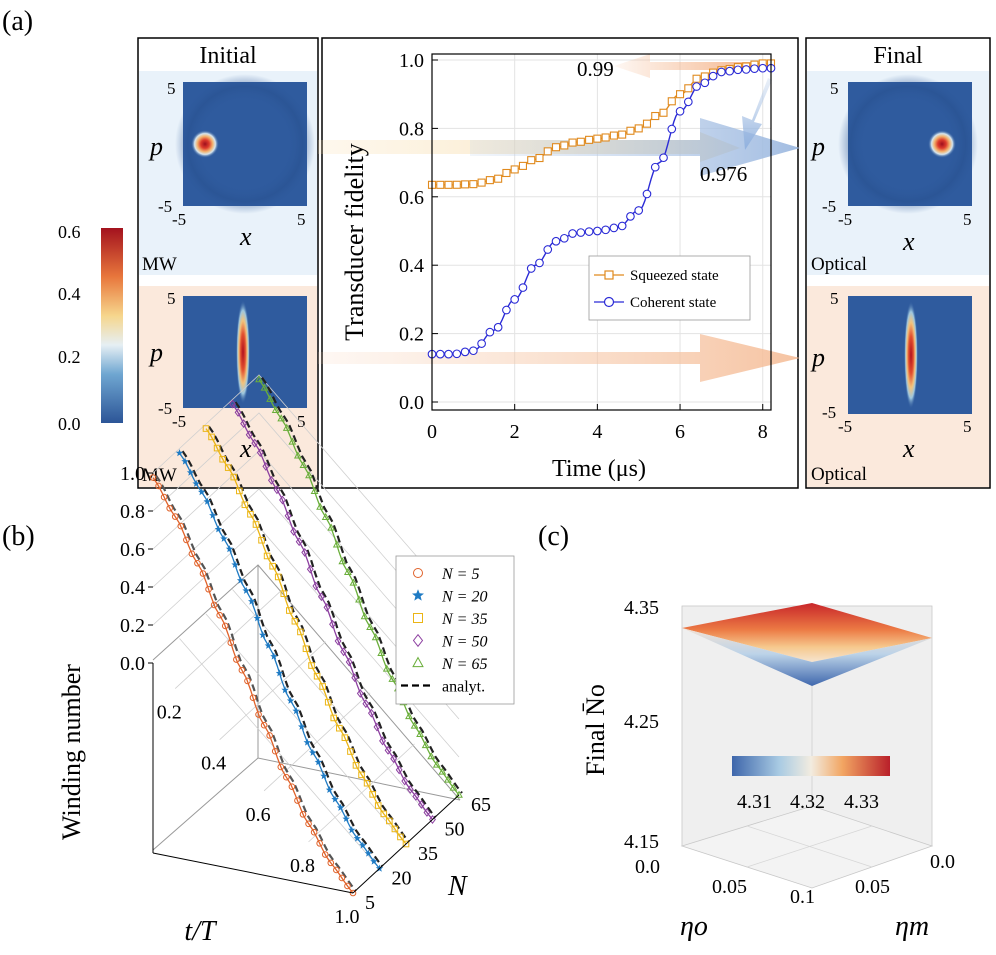 This screenshot has height=955, width=996. What do you see at coordinates (428, 854) in the screenshot?
I see `winding-ntick-label: 35` at bounding box center [428, 854].